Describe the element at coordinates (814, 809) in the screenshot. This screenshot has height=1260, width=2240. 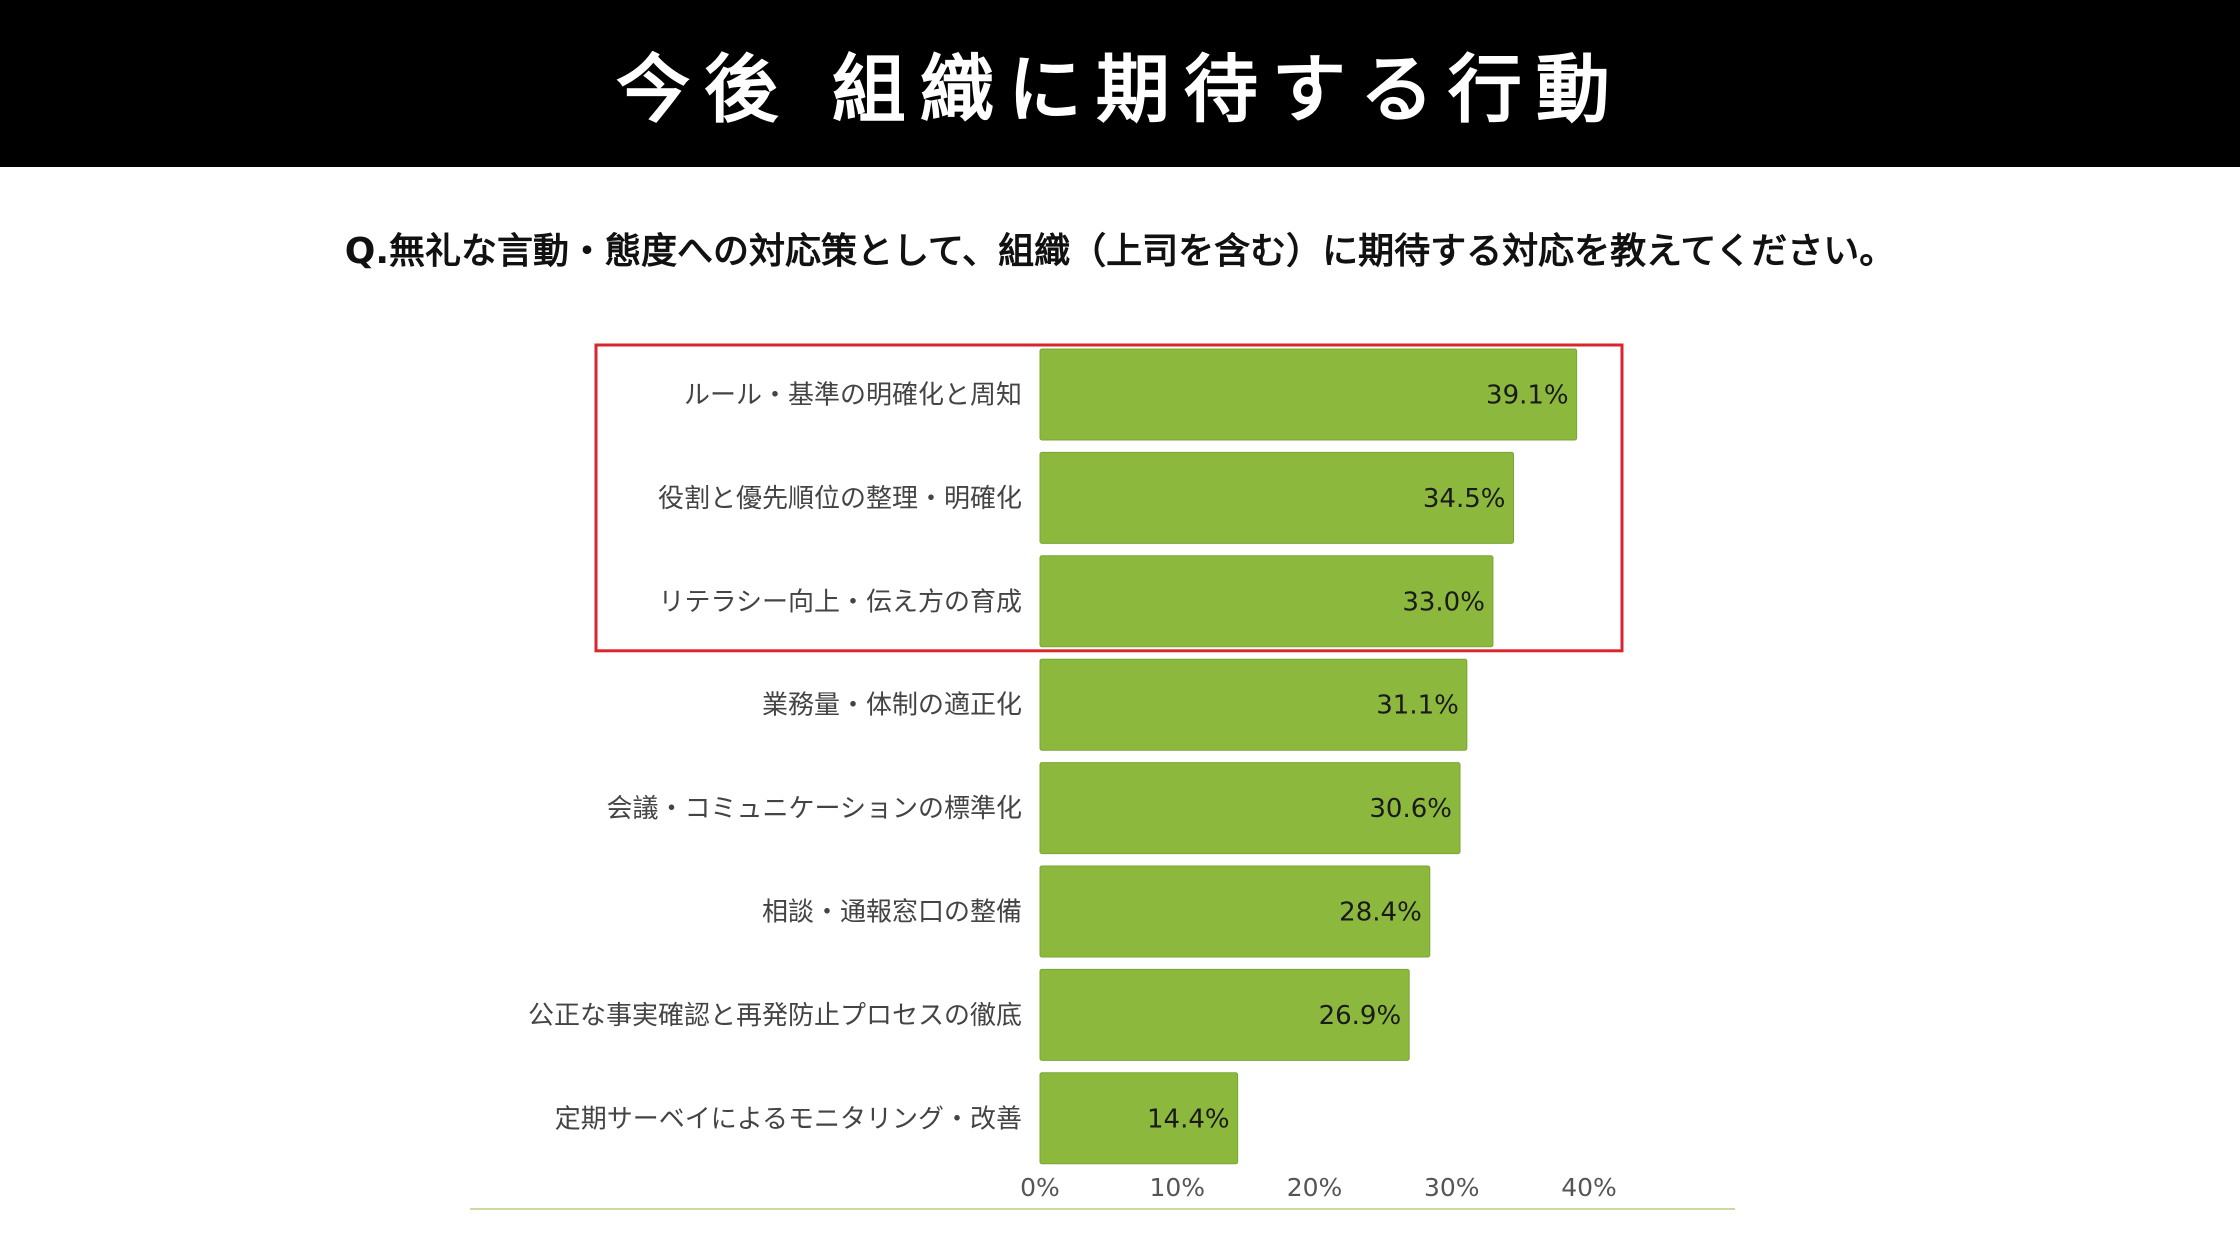
I see `category-label: 会議・コミュニケーションの標準化` at that location.